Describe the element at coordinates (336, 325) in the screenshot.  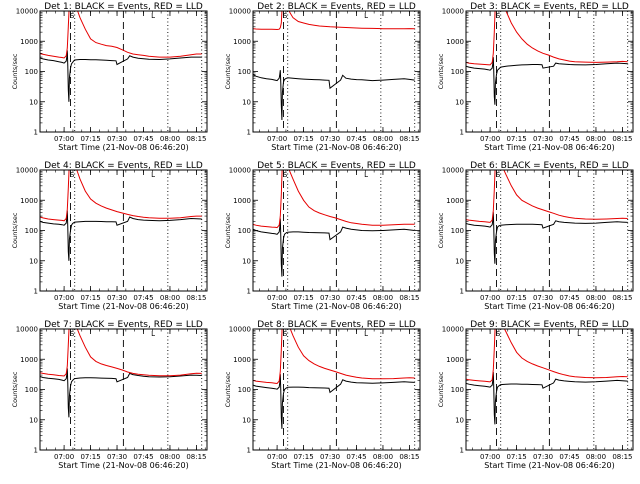
I see `panel-title: Det 8: BLACK = Events, RED = LLD` at that location.